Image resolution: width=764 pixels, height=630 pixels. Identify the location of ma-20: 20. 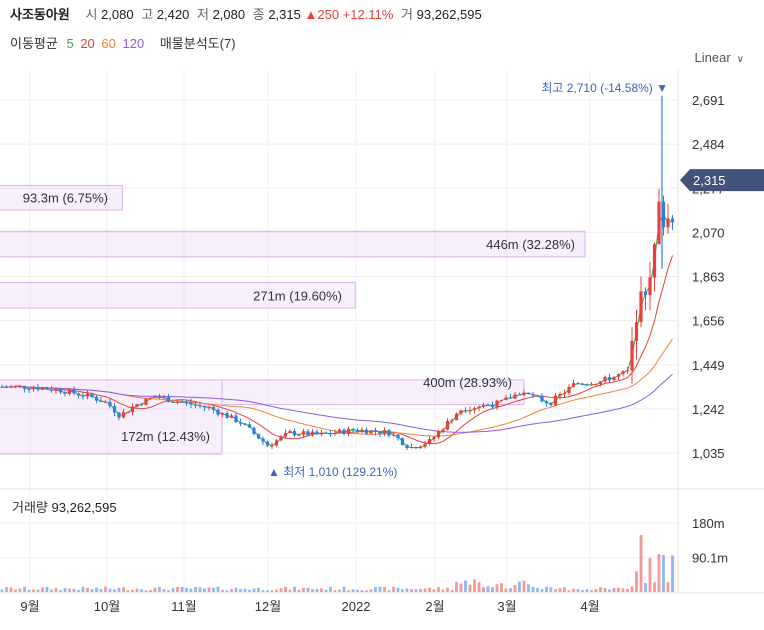
(87, 43).